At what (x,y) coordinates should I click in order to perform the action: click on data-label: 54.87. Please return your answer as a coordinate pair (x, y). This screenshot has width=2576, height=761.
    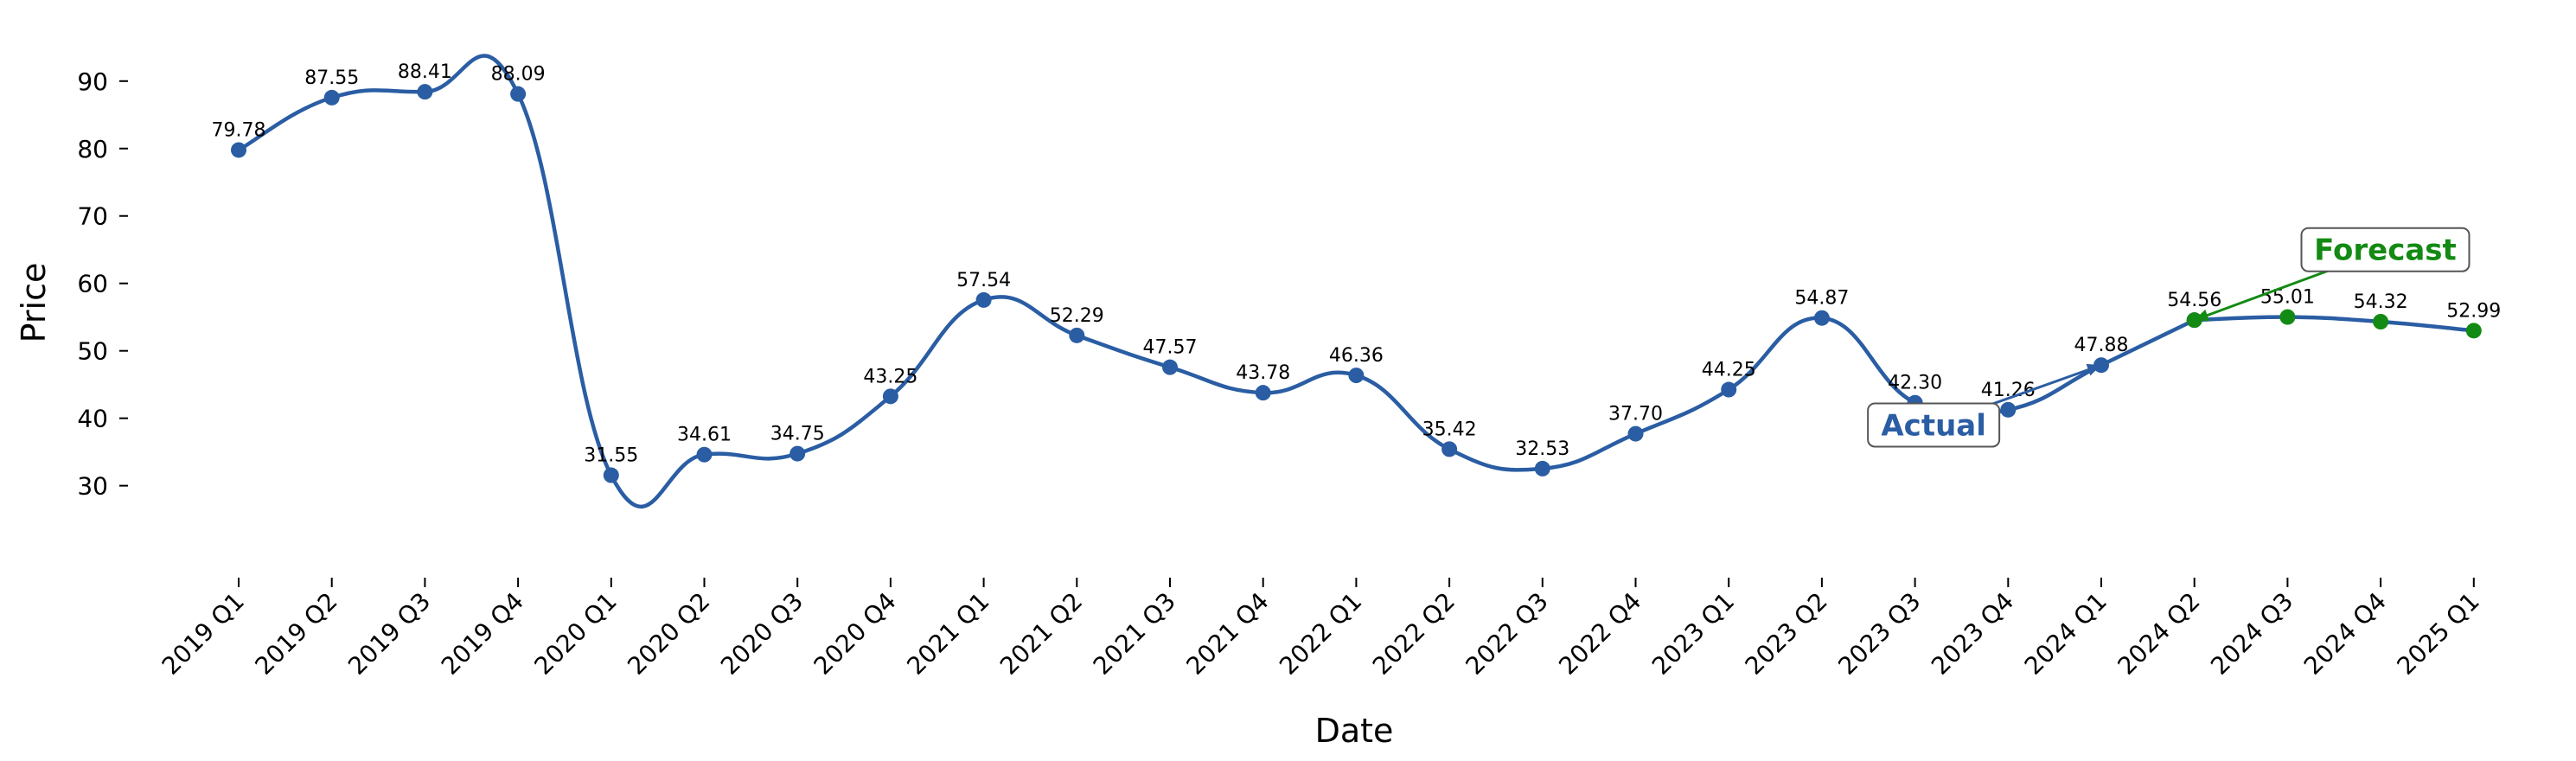
    Looking at the image, I should click on (1822, 299).